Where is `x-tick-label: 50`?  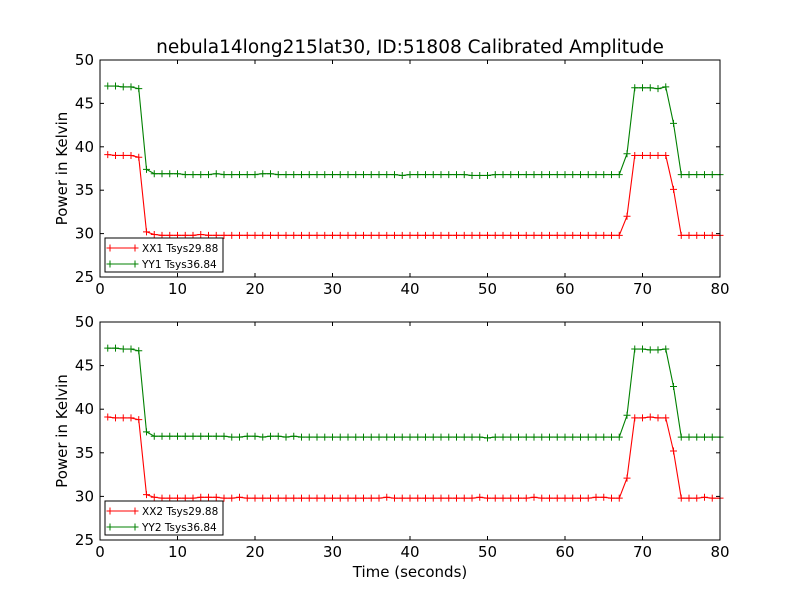
x-tick-label: 50 is located at coordinates (487, 552).